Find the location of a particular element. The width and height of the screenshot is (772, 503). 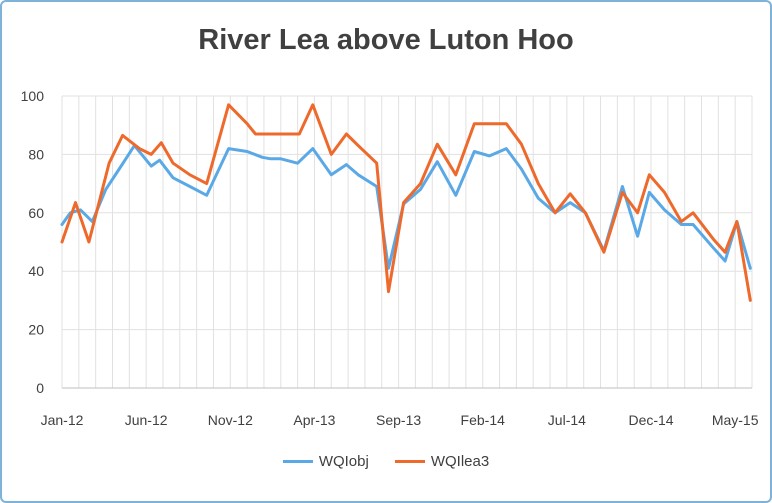

x-tick-label: Feb-14 is located at coordinates (483, 420).